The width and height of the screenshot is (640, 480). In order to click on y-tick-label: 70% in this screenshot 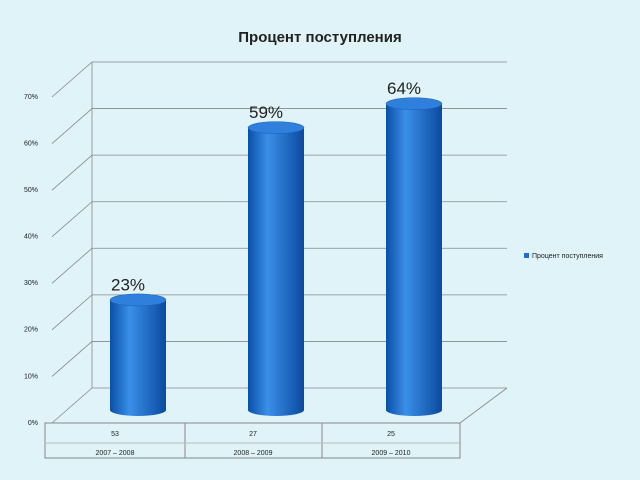, I will do `click(31, 97)`.